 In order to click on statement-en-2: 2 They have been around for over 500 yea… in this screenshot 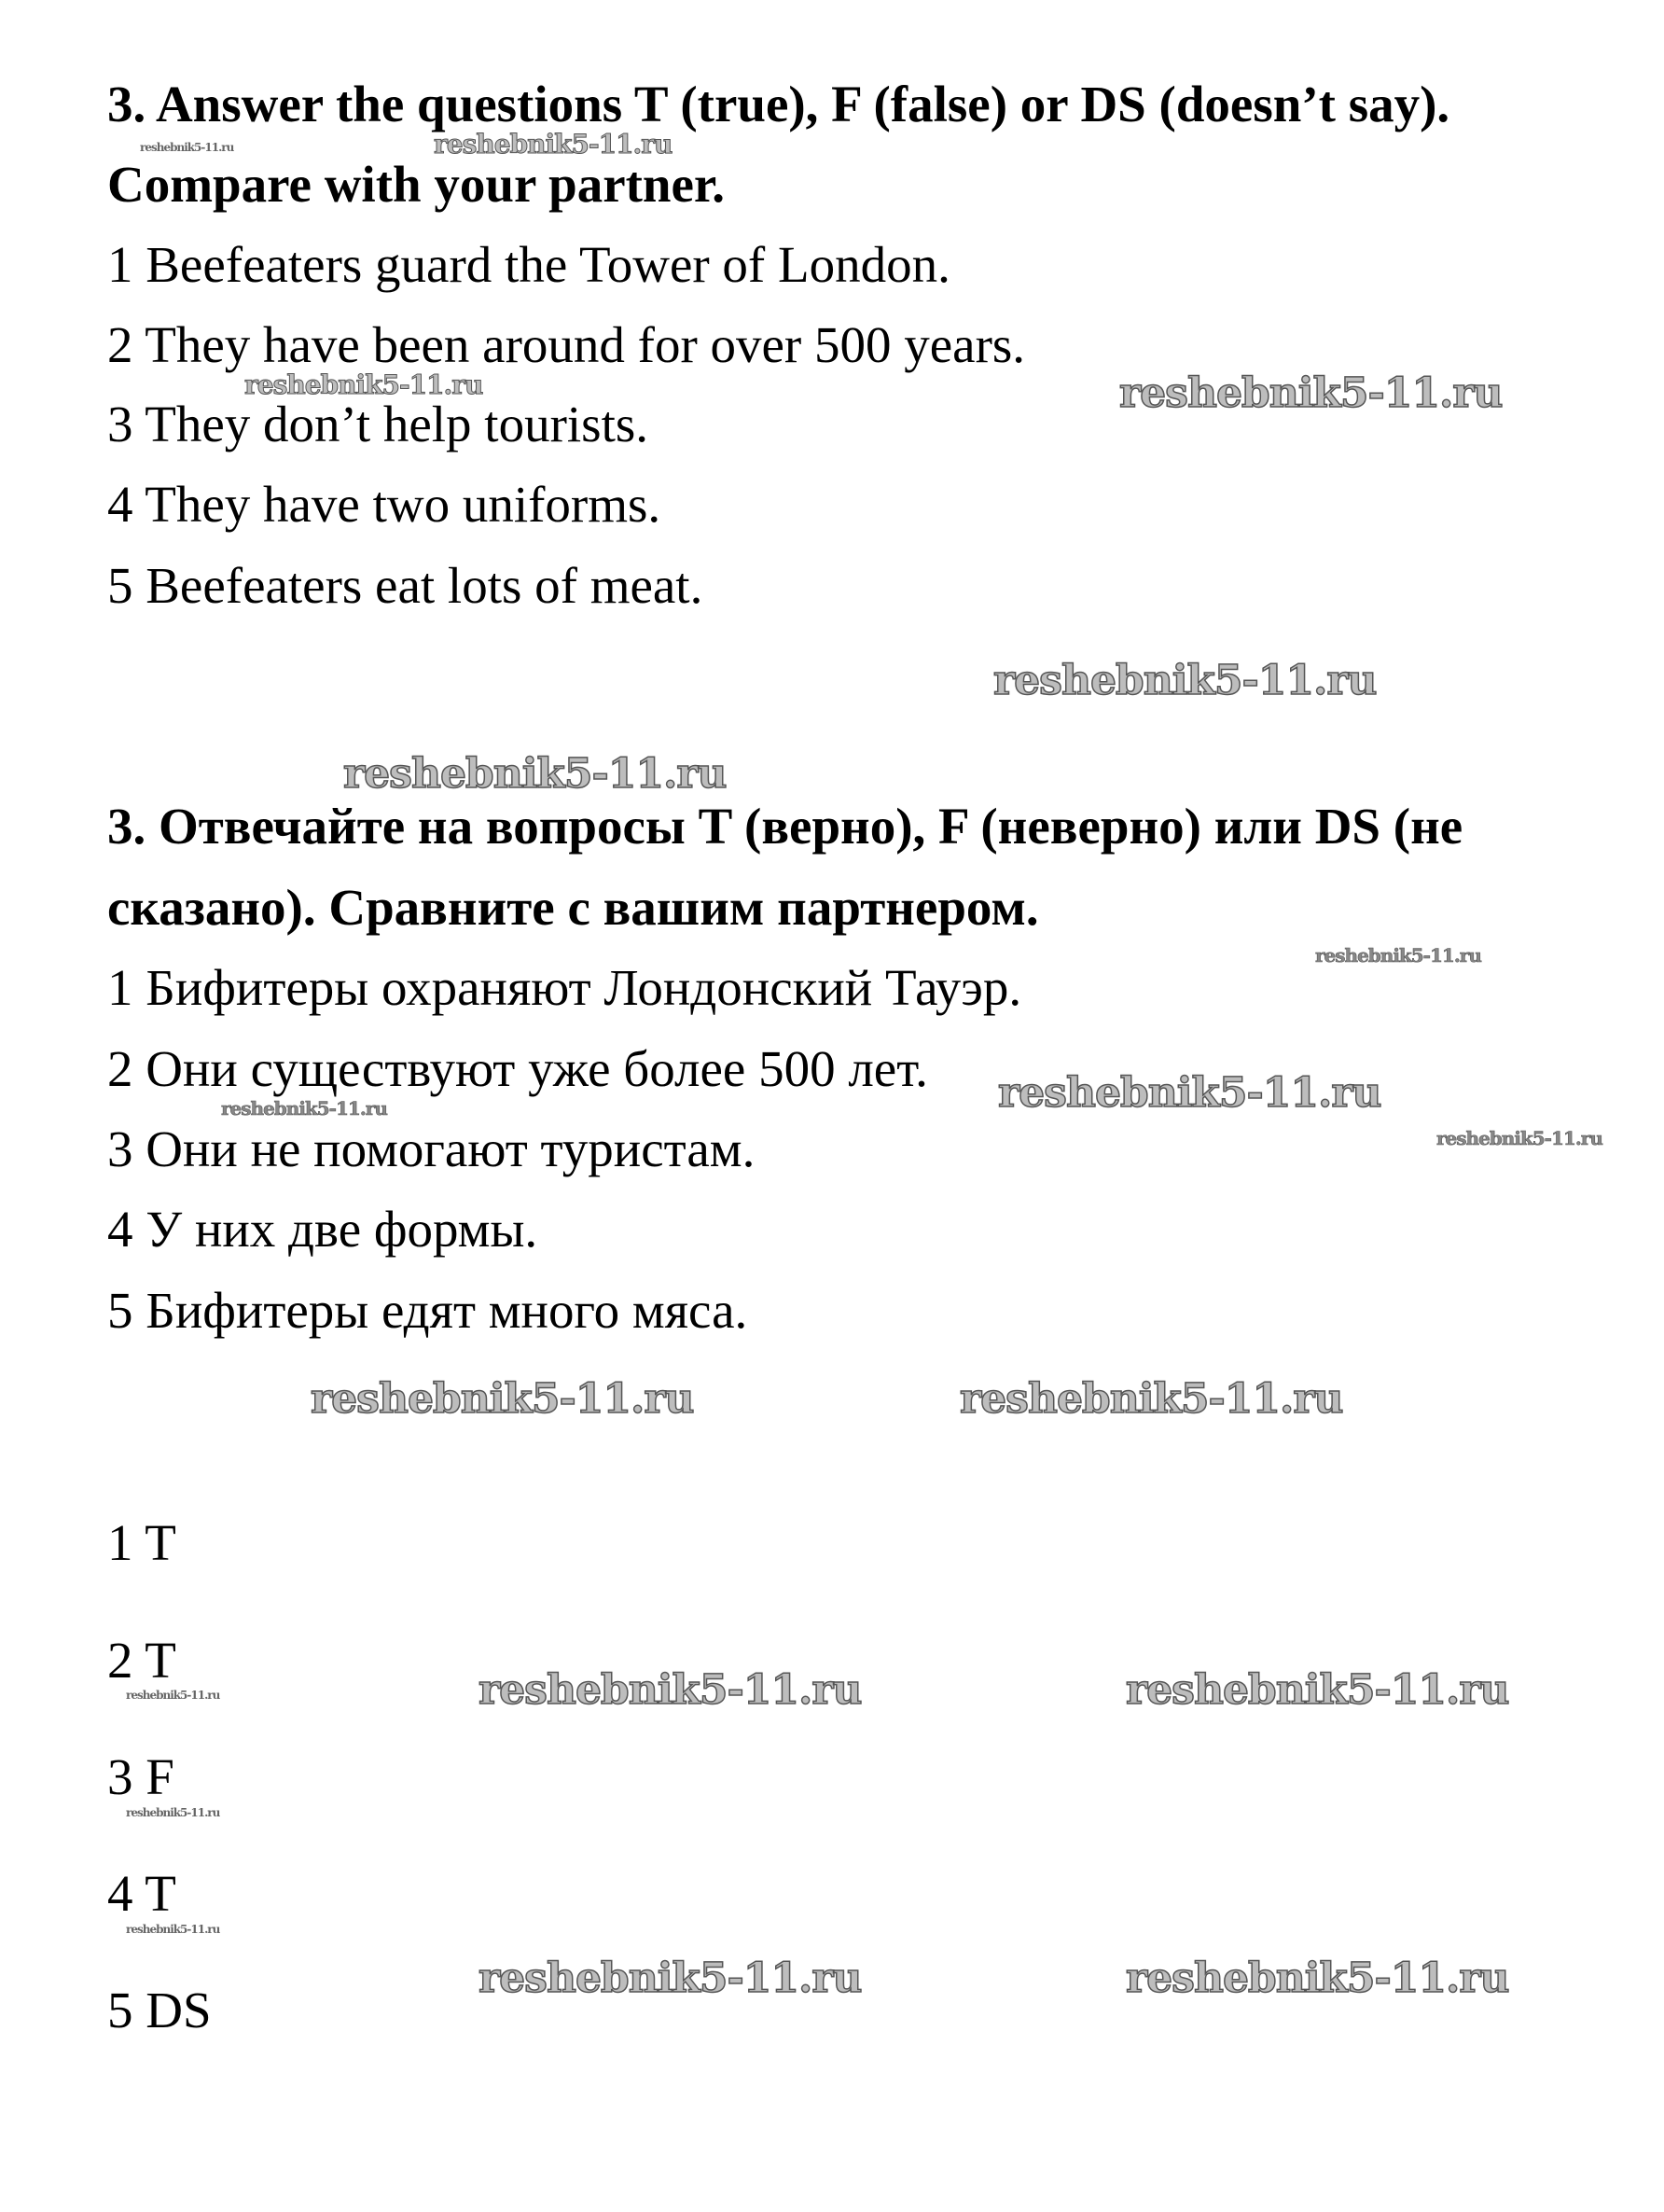, I will do `click(566, 345)`.